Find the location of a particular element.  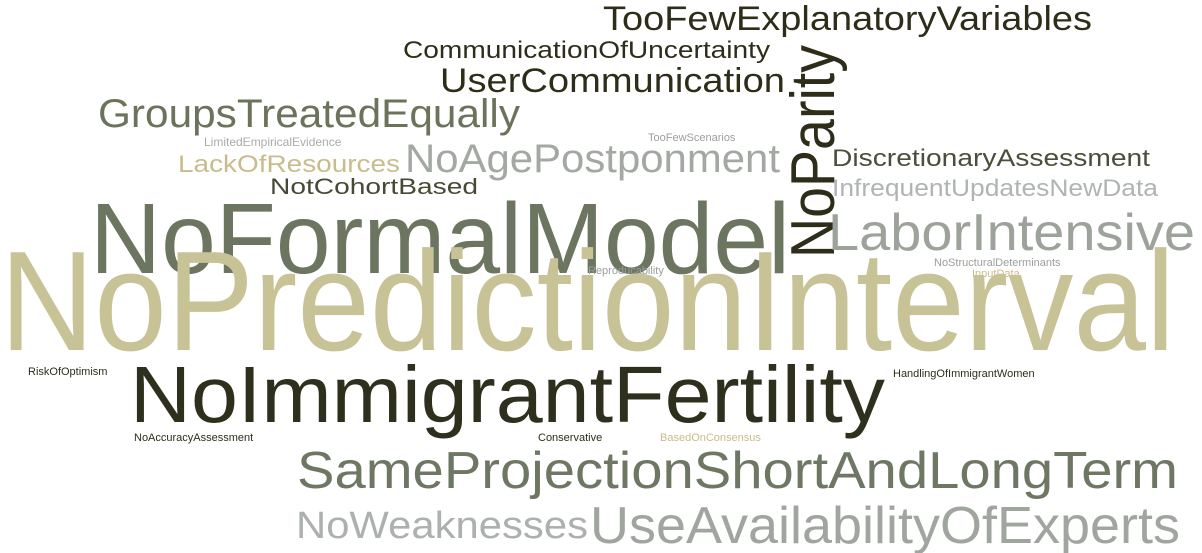

word: TooFewScenarios is located at coordinates (692, 138).